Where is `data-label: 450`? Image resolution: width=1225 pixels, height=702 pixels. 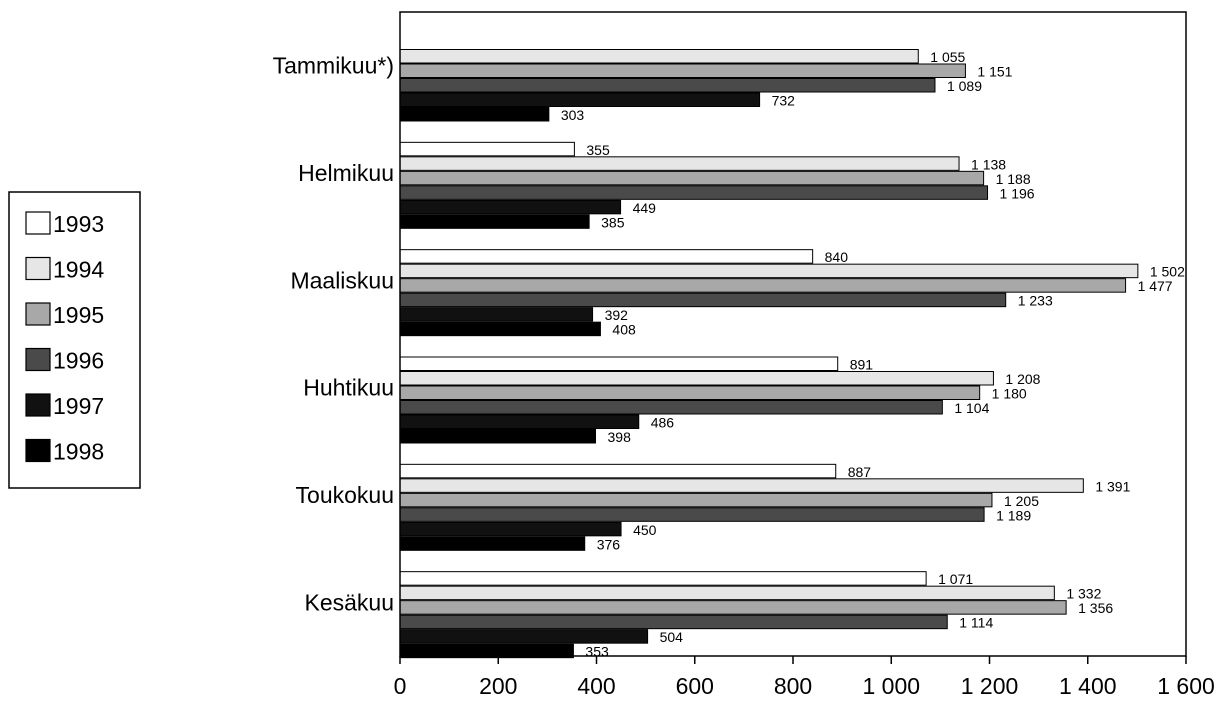 data-label: 450 is located at coordinates (645, 530).